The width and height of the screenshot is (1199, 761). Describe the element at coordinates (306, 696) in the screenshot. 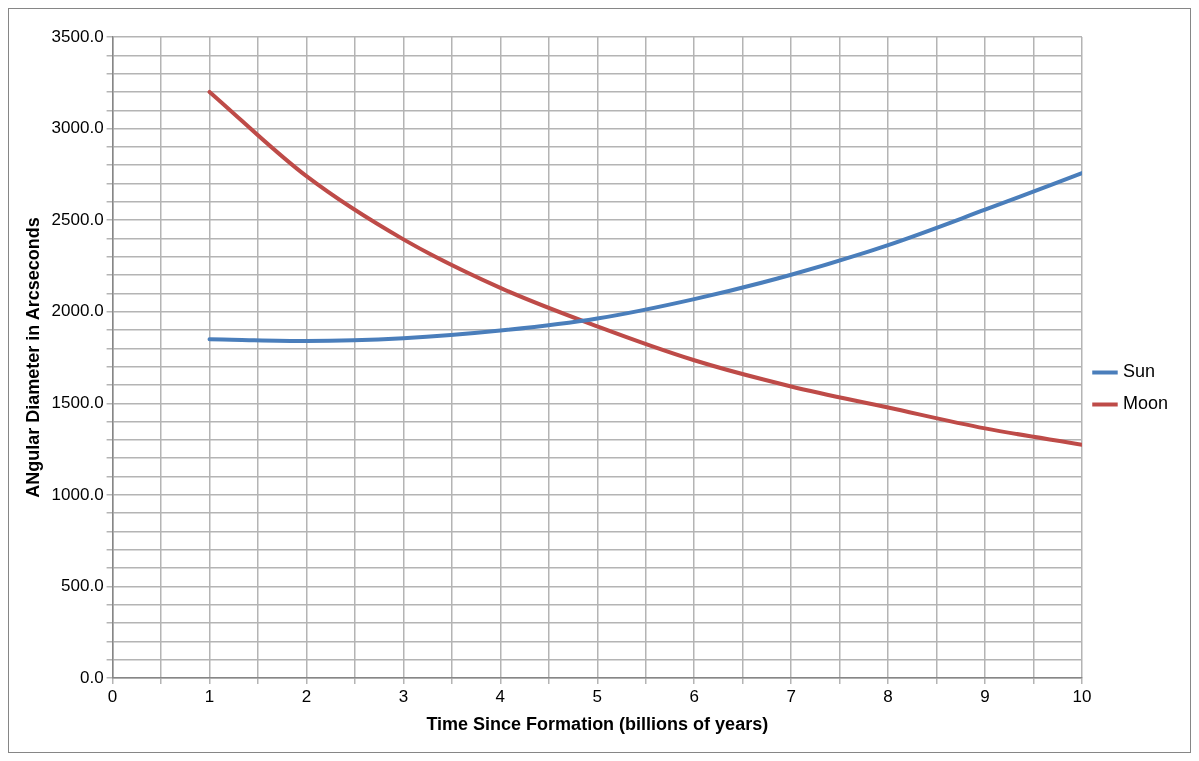

I see `x-tick-label: 2` at that location.